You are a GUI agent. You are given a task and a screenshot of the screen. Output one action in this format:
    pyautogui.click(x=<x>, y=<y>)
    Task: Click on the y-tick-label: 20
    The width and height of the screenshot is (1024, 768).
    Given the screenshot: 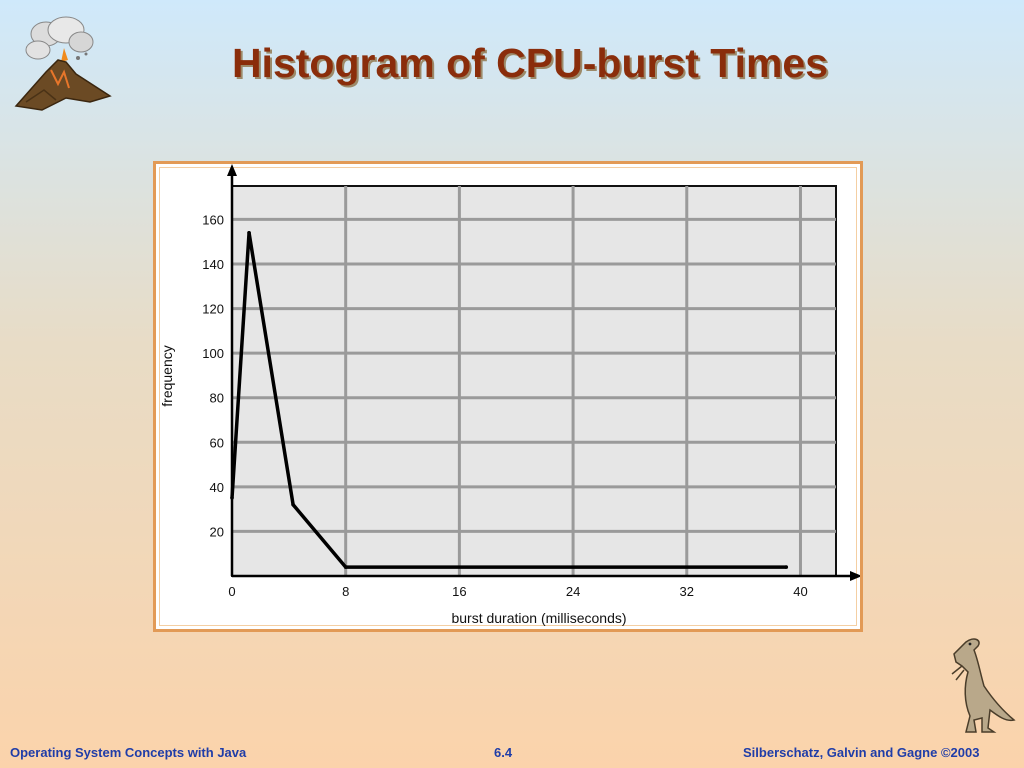 What is the action you would take?
    pyautogui.click(x=217, y=531)
    